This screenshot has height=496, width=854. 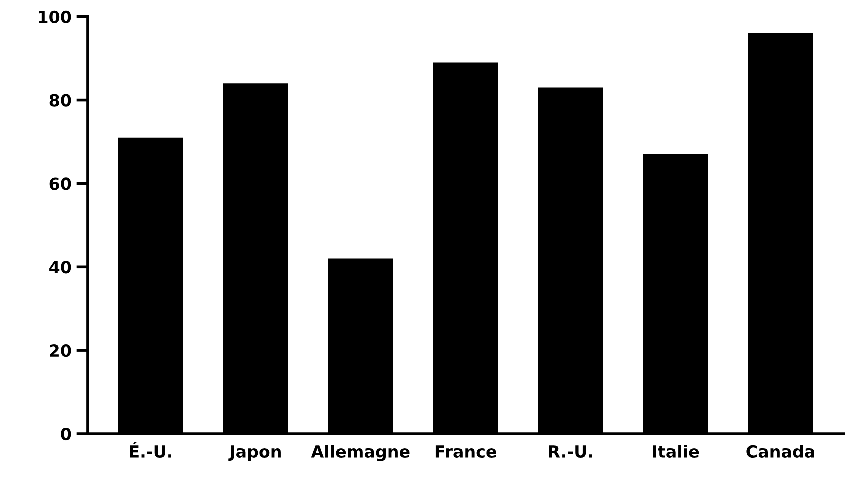 I want to click on x-tick-label: Italie, so click(x=676, y=451).